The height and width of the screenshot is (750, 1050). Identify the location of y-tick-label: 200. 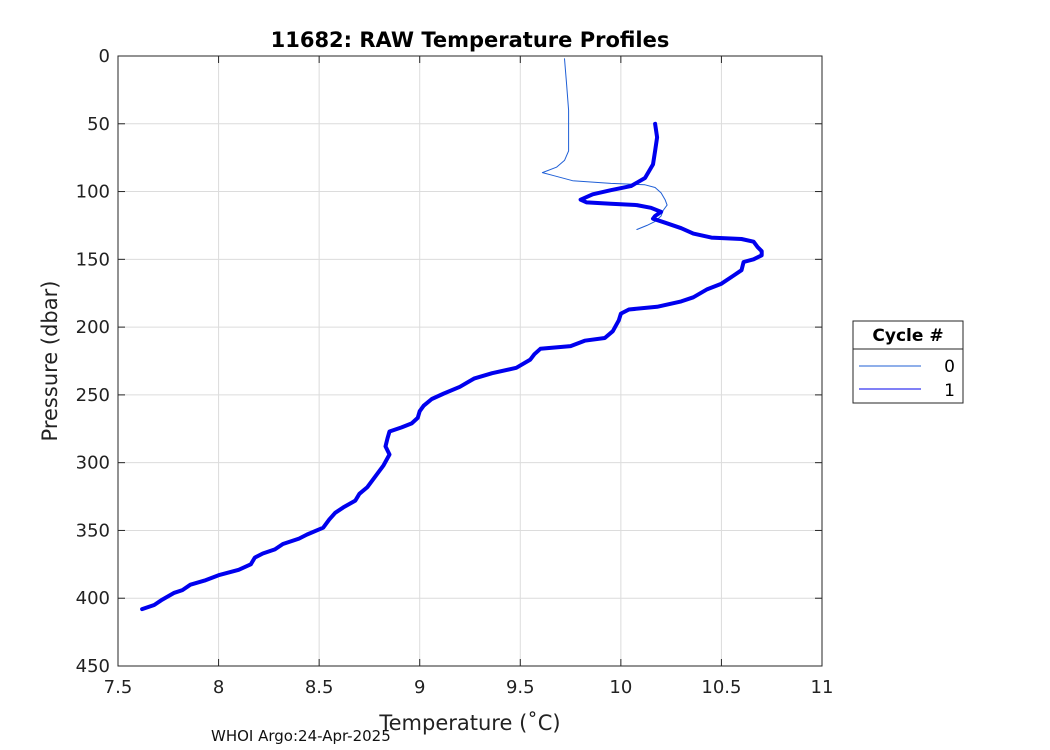
(93, 327).